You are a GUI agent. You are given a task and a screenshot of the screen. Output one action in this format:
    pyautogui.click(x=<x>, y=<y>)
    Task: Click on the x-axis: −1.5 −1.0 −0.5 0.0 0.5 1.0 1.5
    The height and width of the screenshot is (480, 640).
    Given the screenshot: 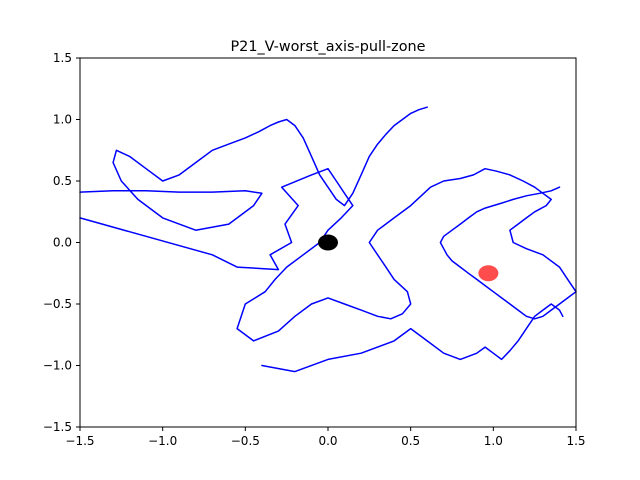 What is the action you would take?
    pyautogui.click(x=325, y=437)
    